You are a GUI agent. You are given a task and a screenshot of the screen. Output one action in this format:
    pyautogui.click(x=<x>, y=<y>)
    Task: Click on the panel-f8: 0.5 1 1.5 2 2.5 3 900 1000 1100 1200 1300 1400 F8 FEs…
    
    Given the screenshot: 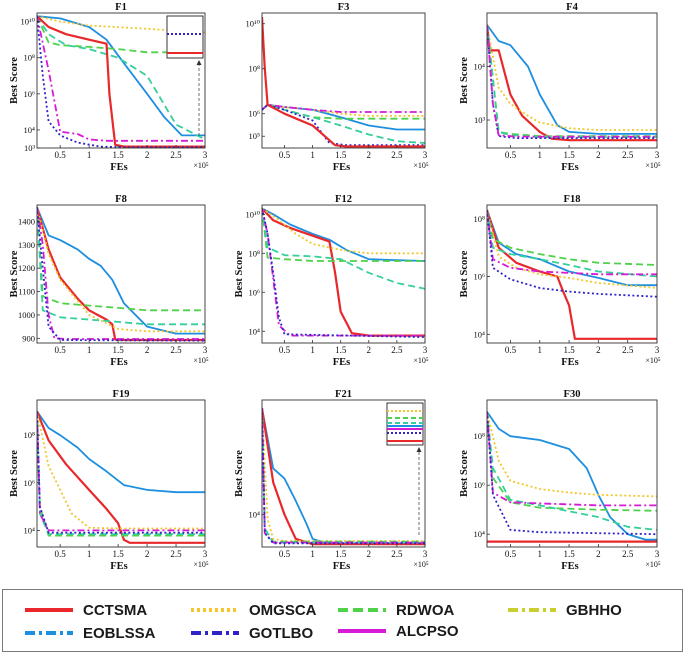 What is the action you would take?
    pyautogui.click(x=109, y=281)
    